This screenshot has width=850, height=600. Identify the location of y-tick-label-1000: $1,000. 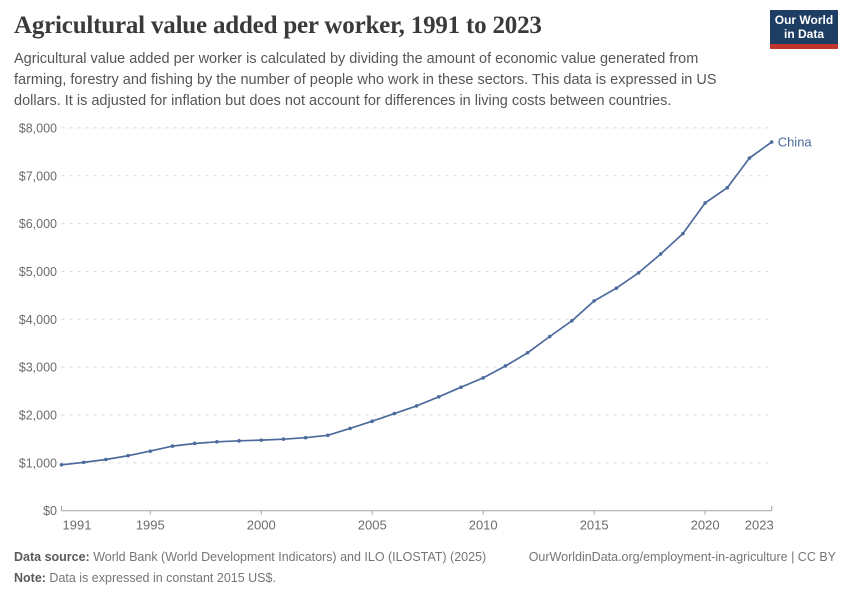
(38, 463).